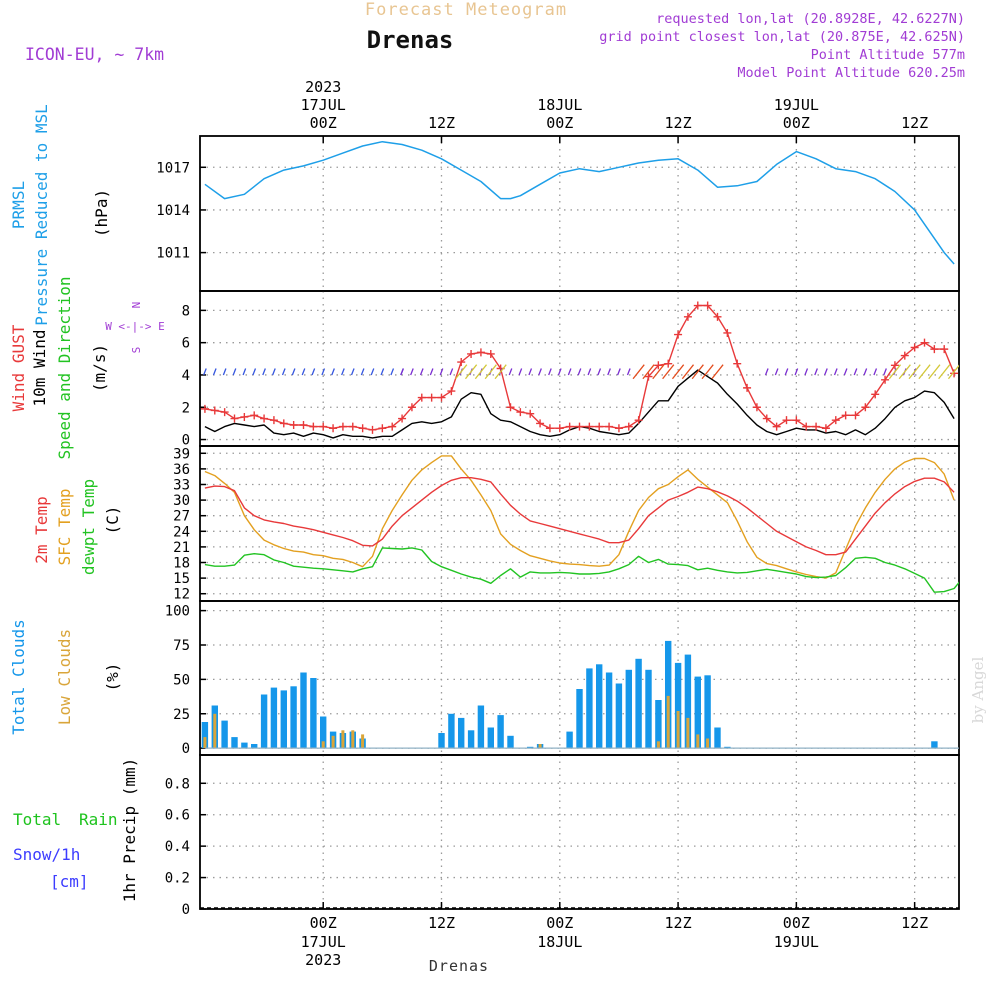 The height and width of the screenshot is (1004, 1000). Describe the element at coordinates (181, 517) in the screenshot. I see `temp-ytick-label: 27` at that location.